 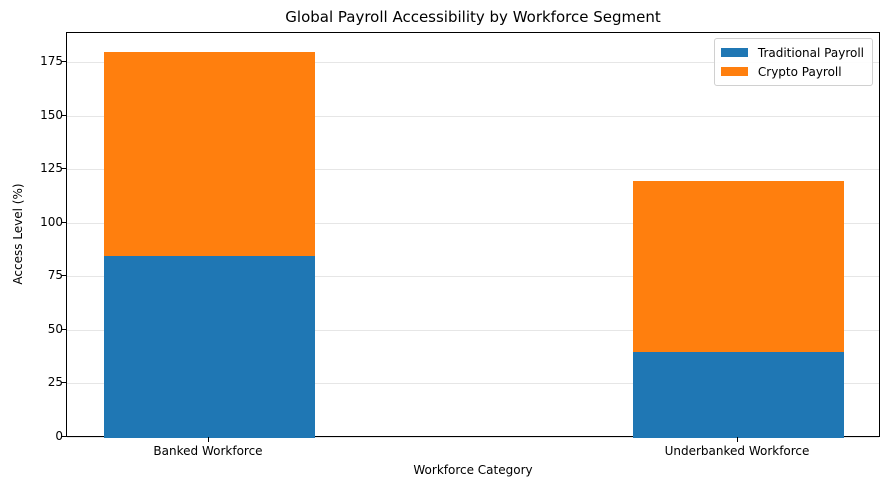 I want to click on legend: Traditional Payroll Crypto Payroll, so click(x=793, y=62).